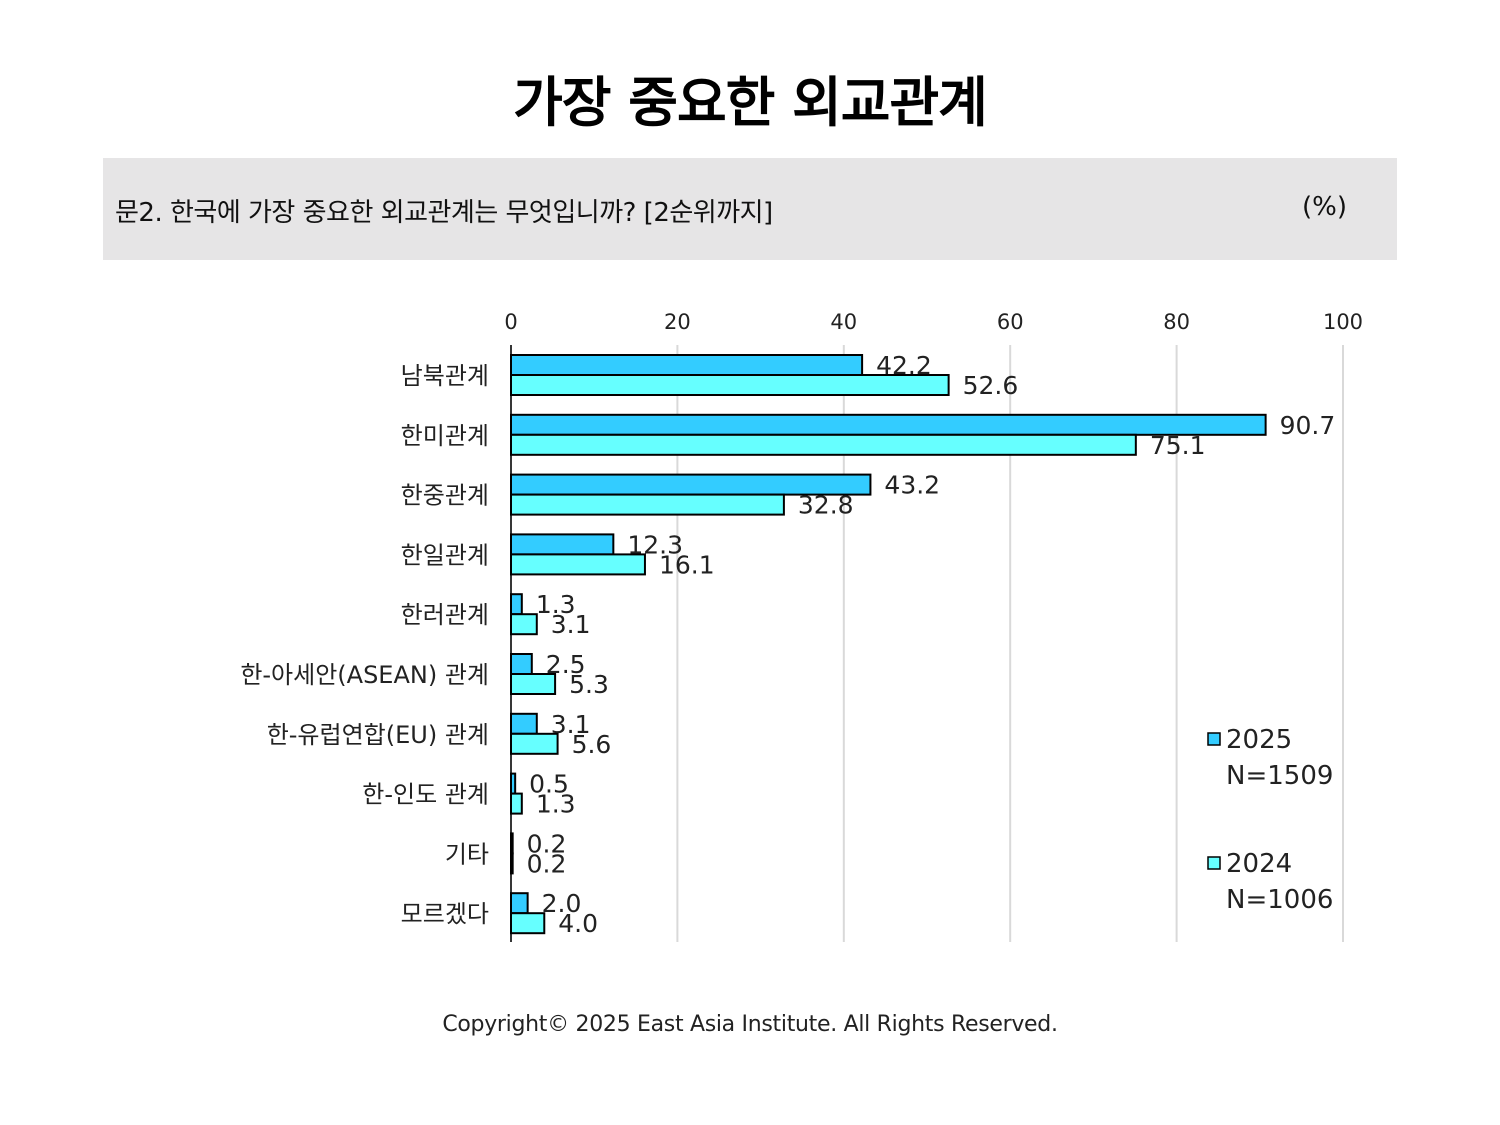  What do you see at coordinates (378, 735) in the screenshot?
I see `category-label: 한-유럽연합(EU) 관계` at bounding box center [378, 735].